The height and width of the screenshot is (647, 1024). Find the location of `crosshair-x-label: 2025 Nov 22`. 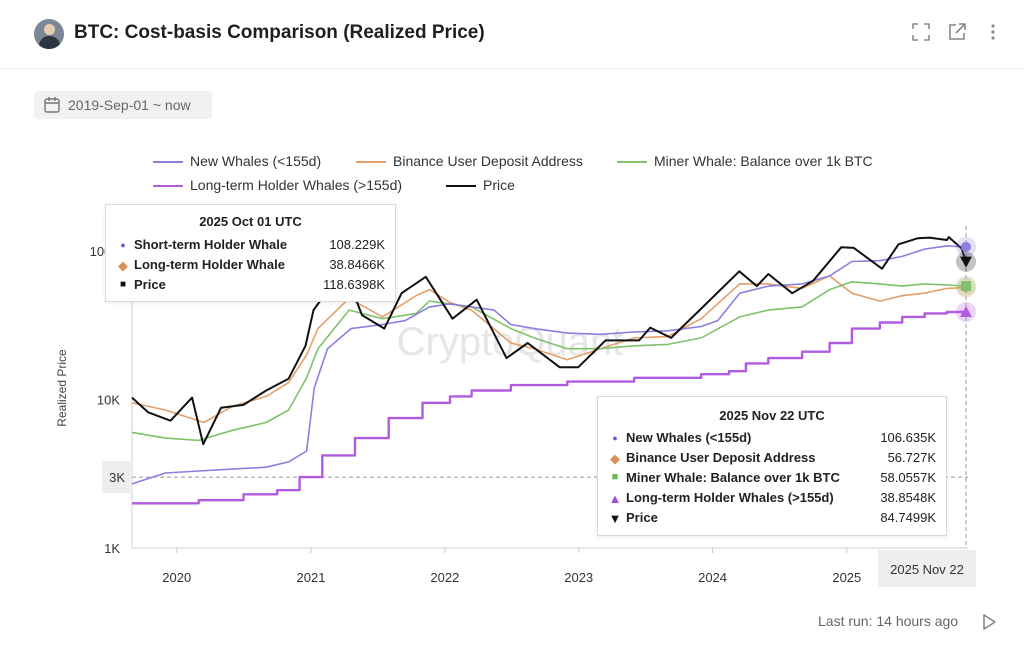

crosshair-x-label: 2025 Nov 22 is located at coordinates (927, 569).